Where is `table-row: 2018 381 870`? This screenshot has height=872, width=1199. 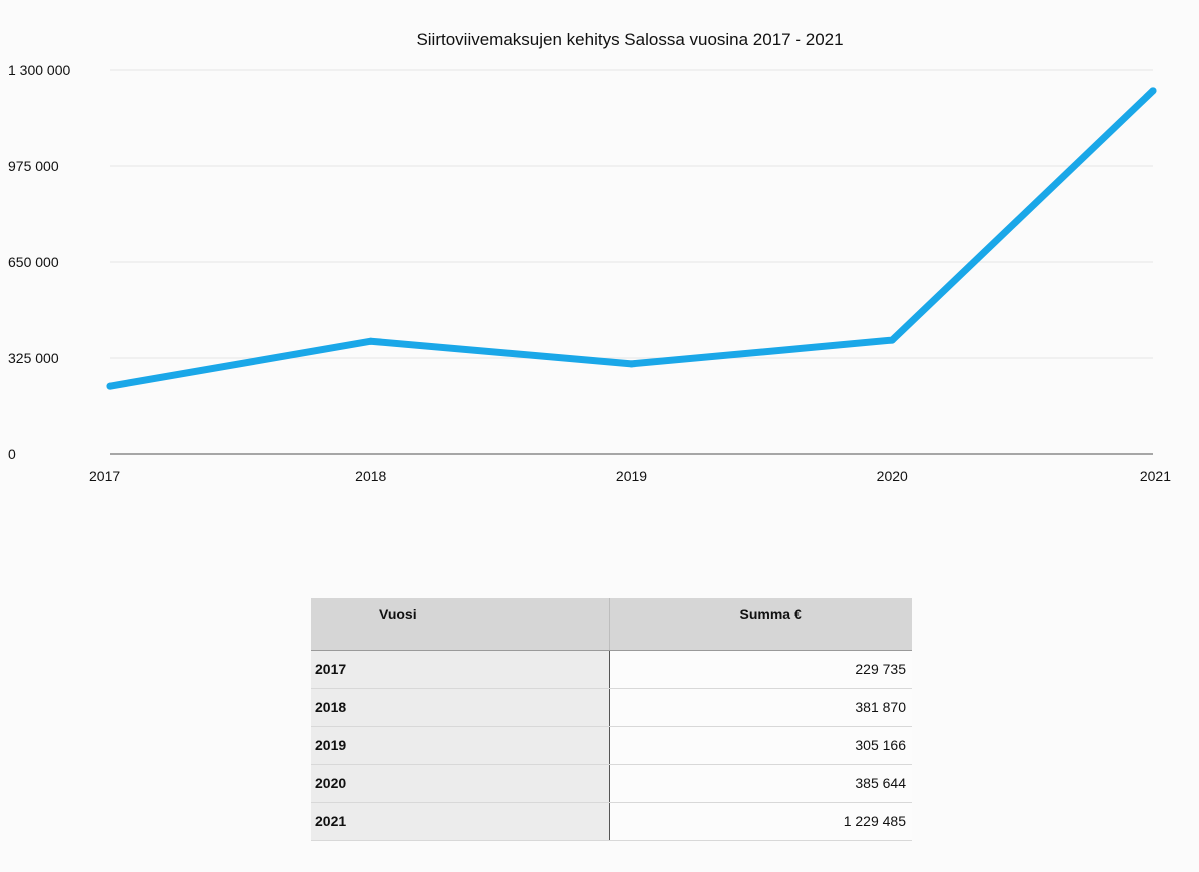 table-row: 2018 381 870 is located at coordinates (611, 707).